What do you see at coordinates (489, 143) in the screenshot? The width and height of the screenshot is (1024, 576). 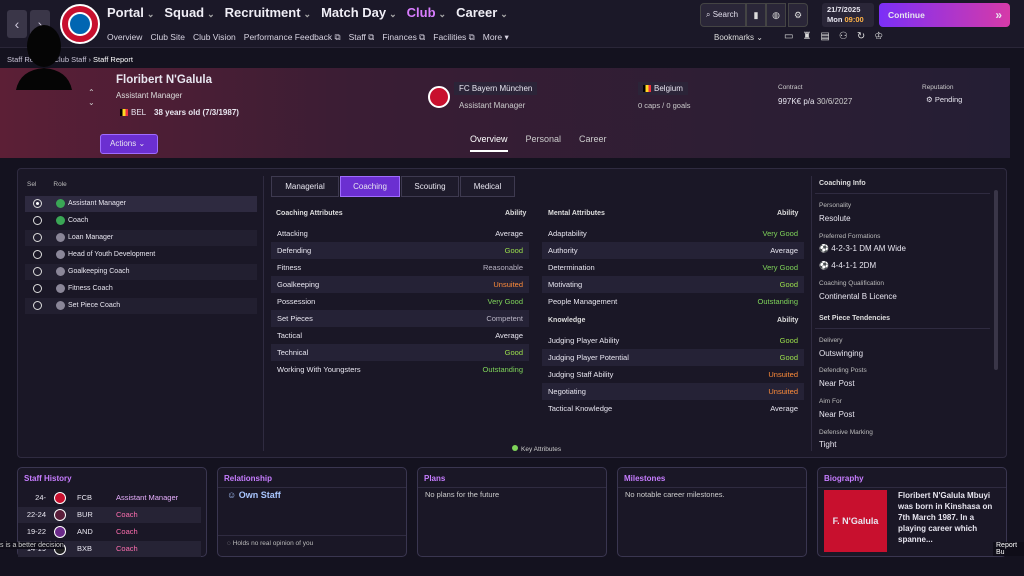 I see `tab-overview: Overview` at bounding box center [489, 143].